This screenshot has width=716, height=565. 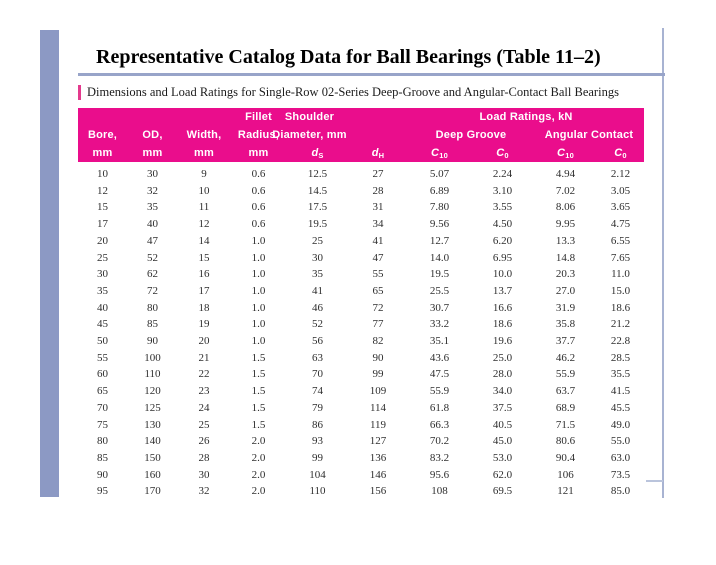 What do you see at coordinates (361, 241) in the screenshot?
I see `table-row: 20 47 14 1.0 25 41 12.7 6.20 13.3 6.55` at bounding box center [361, 241].